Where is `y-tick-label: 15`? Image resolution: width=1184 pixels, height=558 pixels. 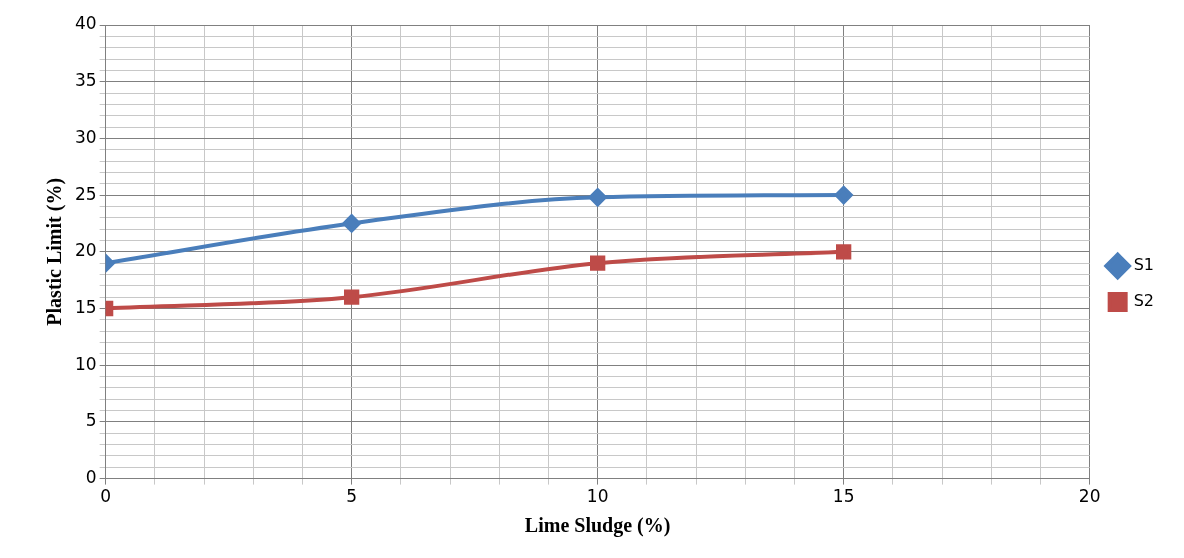
y-tick-label: 15 is located at coordinates (85, 306).